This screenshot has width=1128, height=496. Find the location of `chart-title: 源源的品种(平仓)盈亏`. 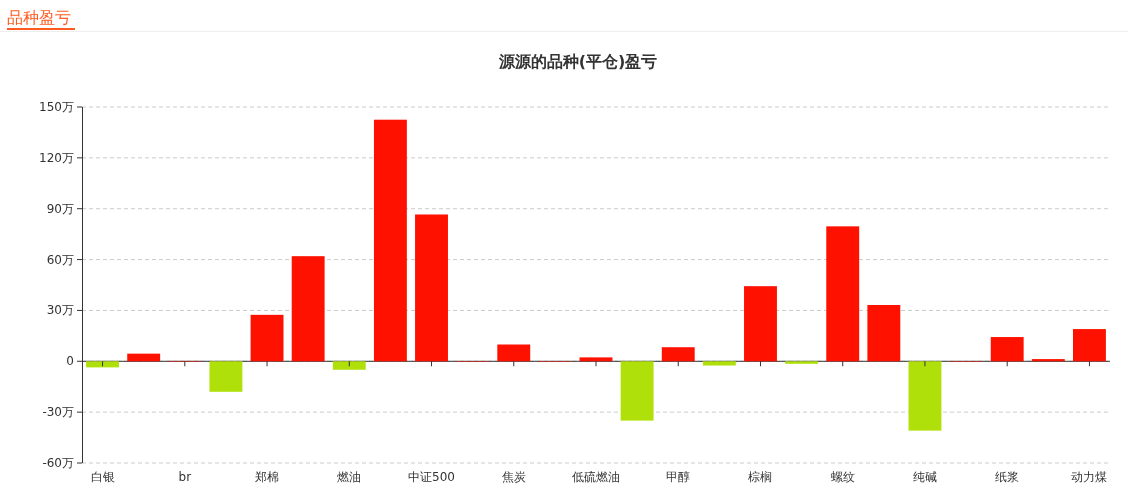

chart-title: 源源的品种(平仓)盈亏 is located at coordinates (577, 61).